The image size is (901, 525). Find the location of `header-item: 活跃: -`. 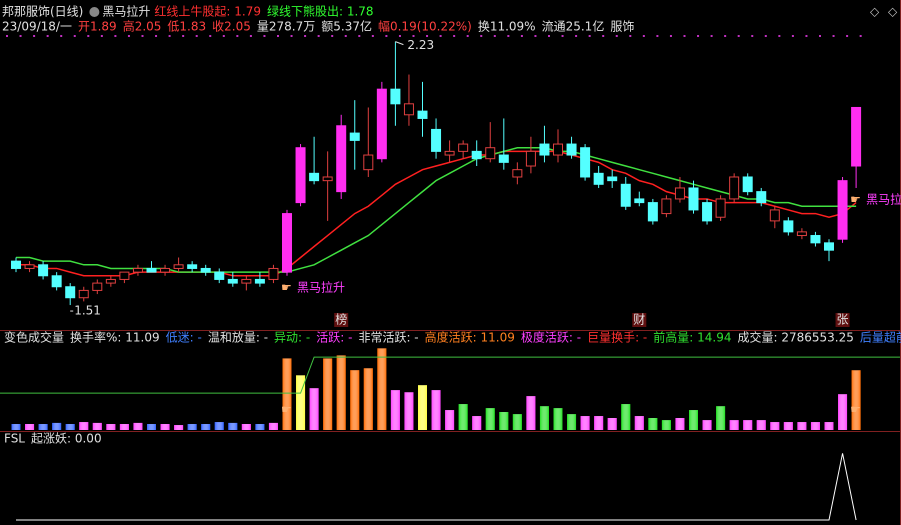

header-item: 活跃: - is located at coordinates (334, 338).